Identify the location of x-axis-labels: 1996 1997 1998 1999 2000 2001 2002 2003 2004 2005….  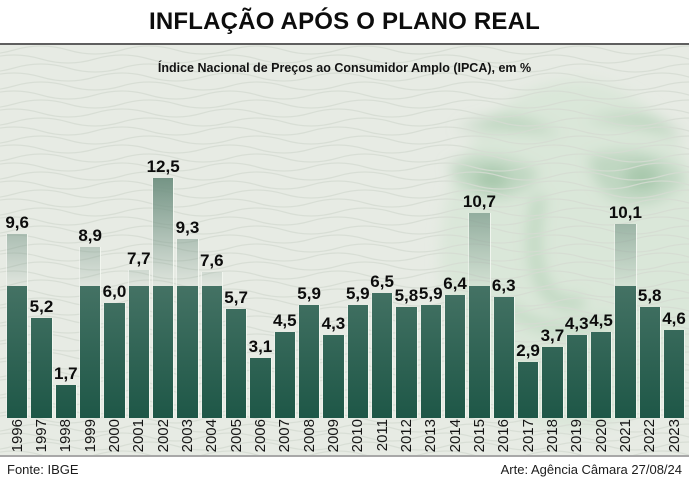
(345, 436).